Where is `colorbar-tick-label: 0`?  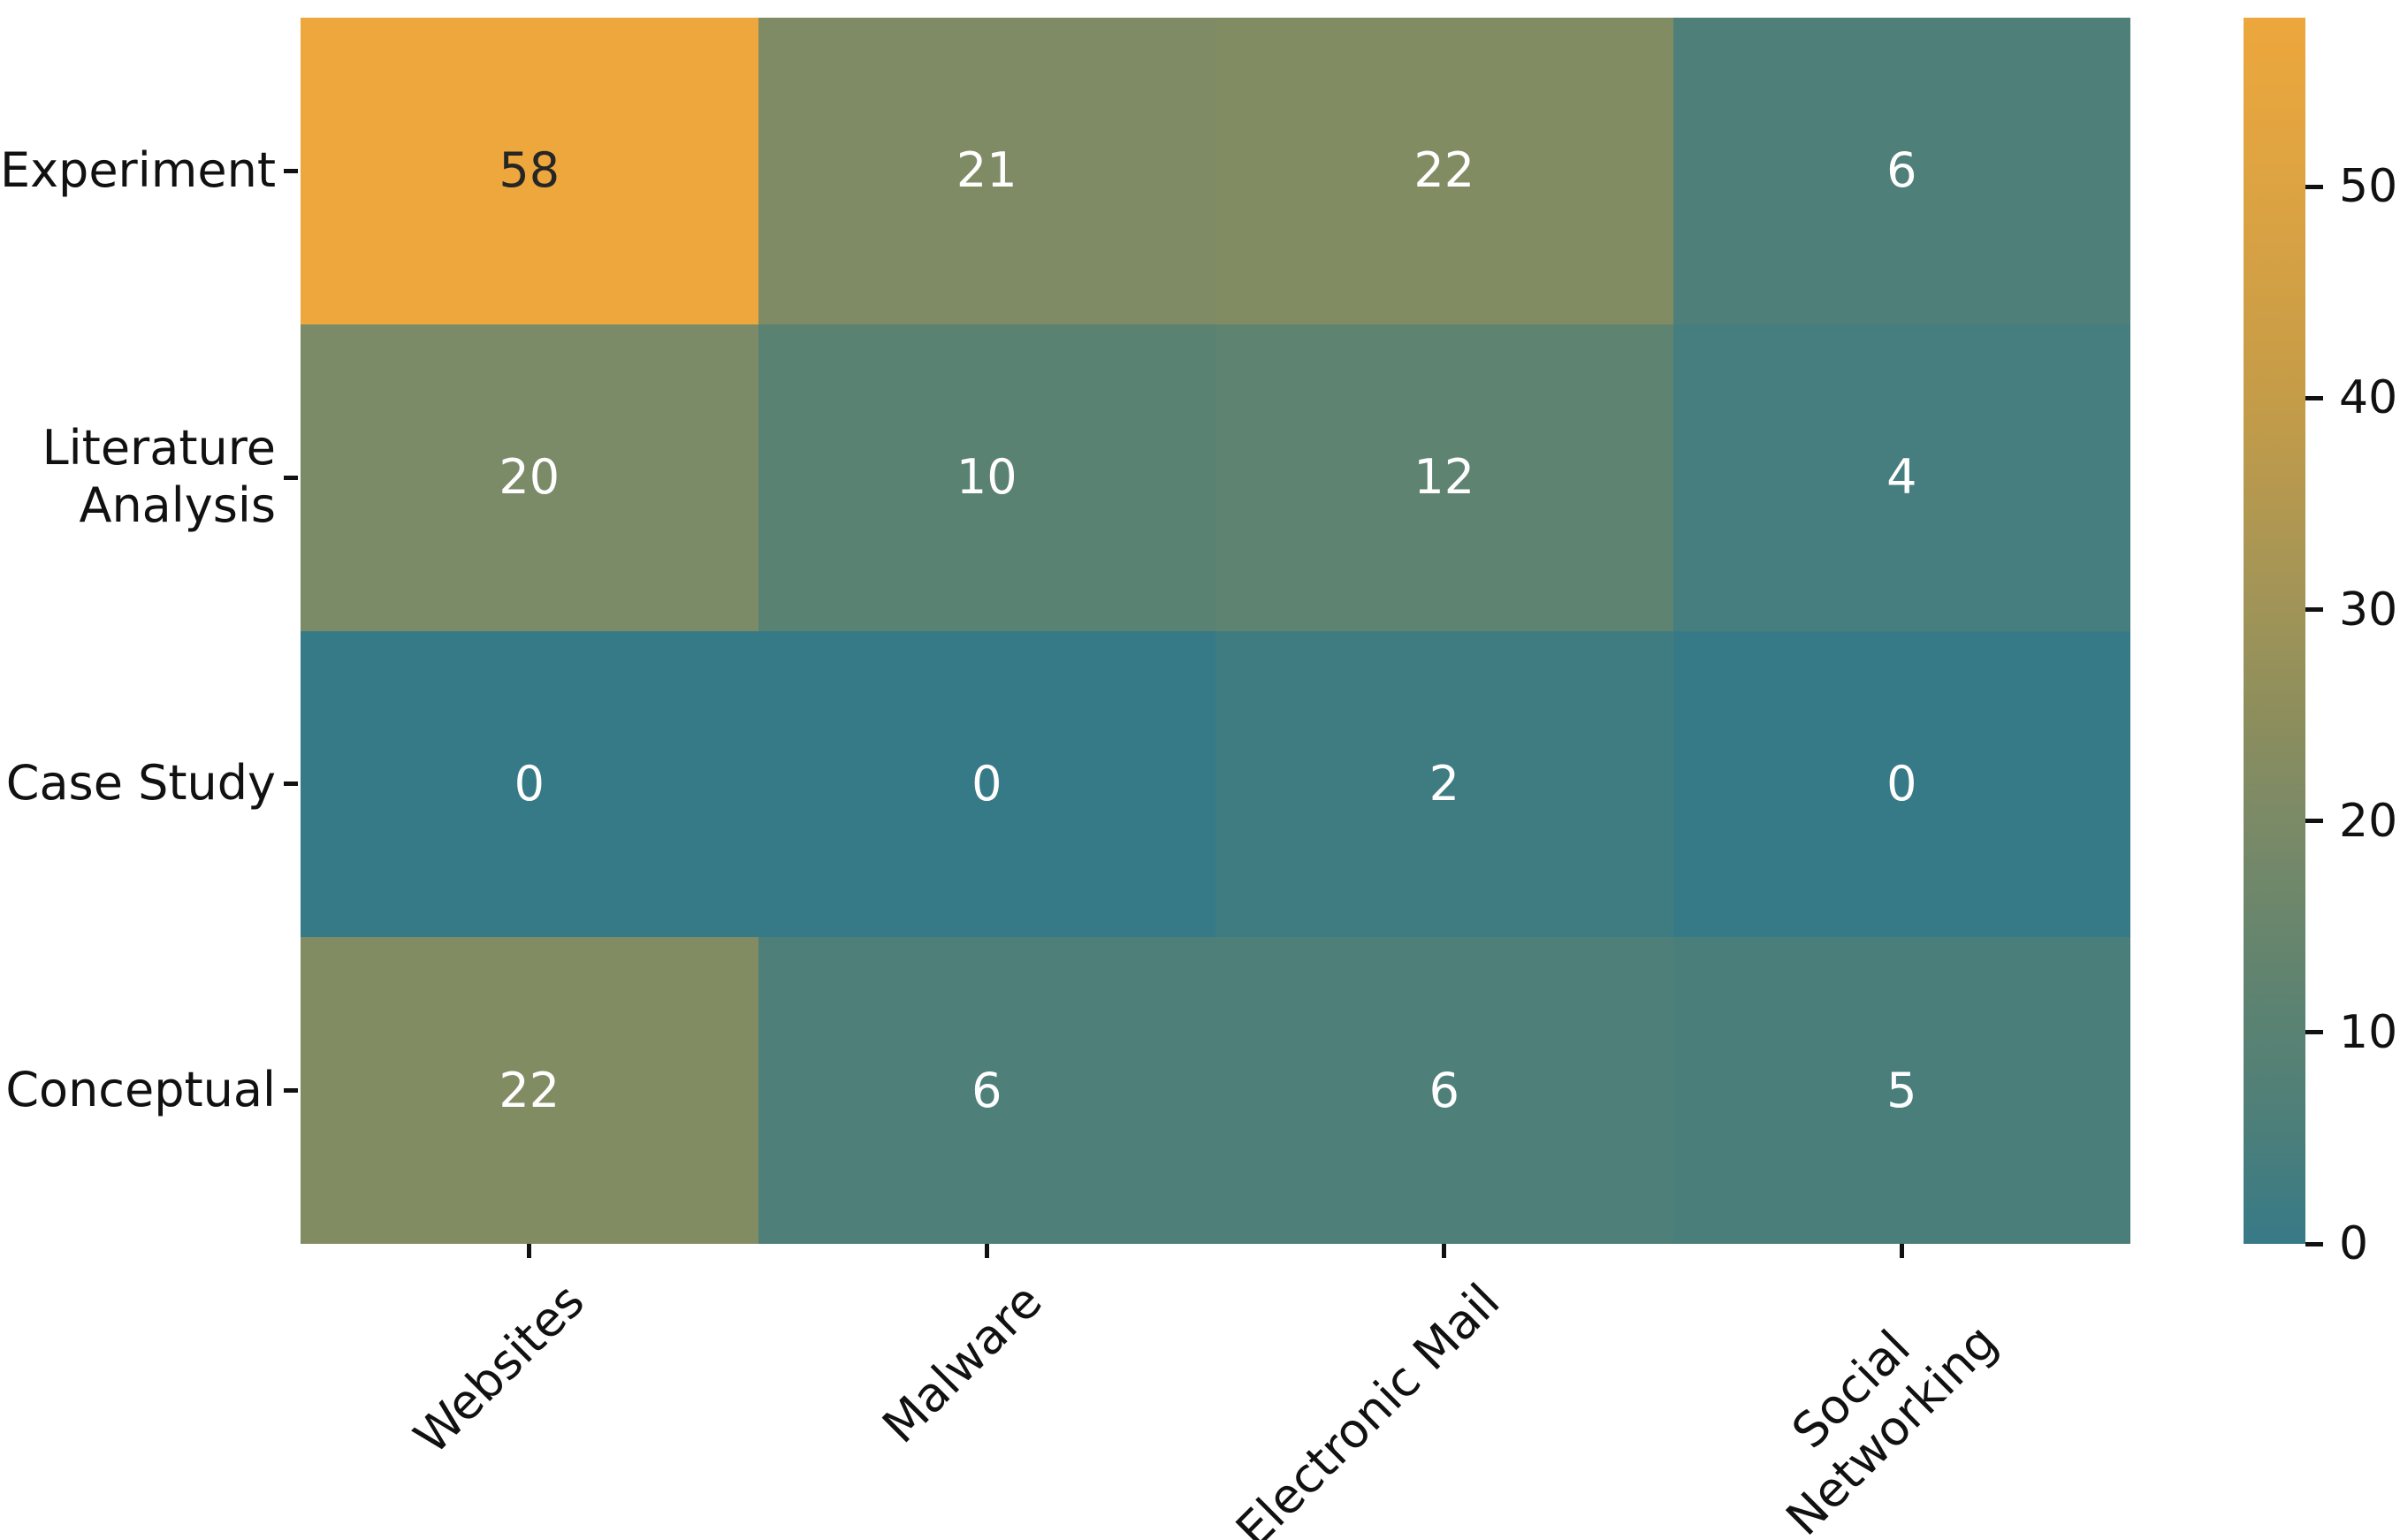 colorbar-tick-label: 0 is located at coordinates (2354, 1244).